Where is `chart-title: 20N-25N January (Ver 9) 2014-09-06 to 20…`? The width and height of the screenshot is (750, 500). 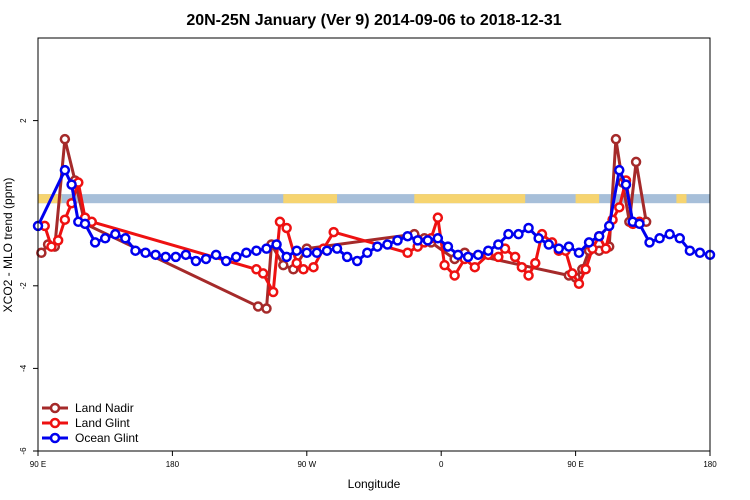
chart-title: 20N-25N January (Ver 9) 2014-09-06 to 20… is located at coordinates (373, 20).